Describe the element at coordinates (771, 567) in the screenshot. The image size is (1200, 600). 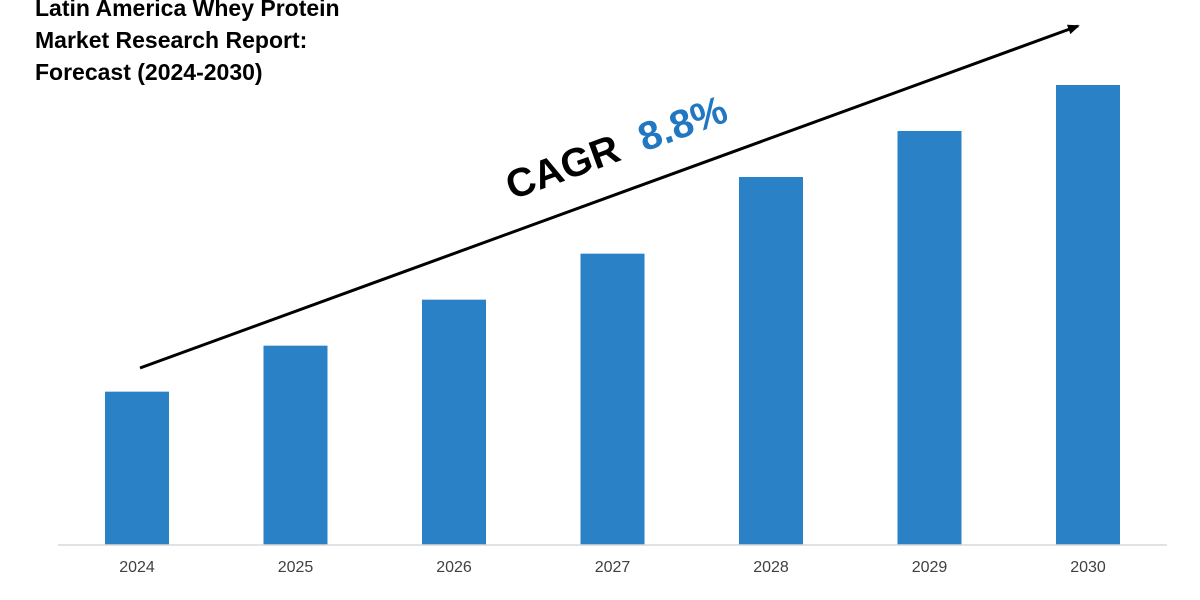
I see `x-tick-label-2028: 2028` at that location.